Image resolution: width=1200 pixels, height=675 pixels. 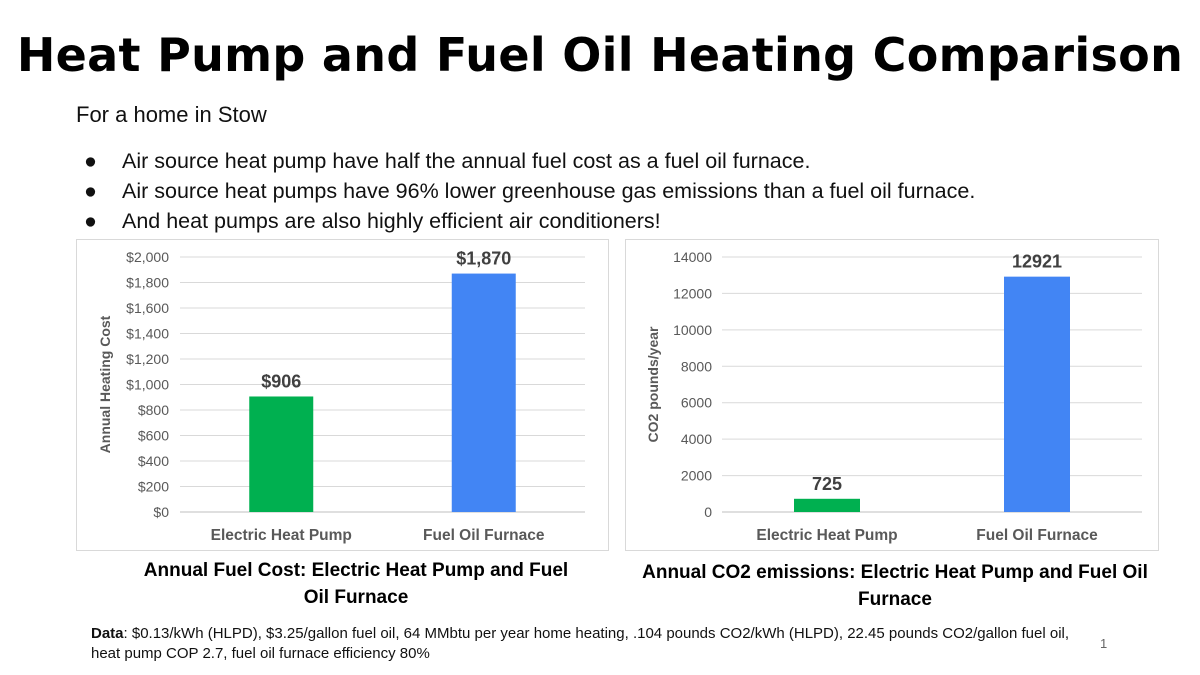 I want to click on y-tick-label: 0, so click(x=708, y=512).